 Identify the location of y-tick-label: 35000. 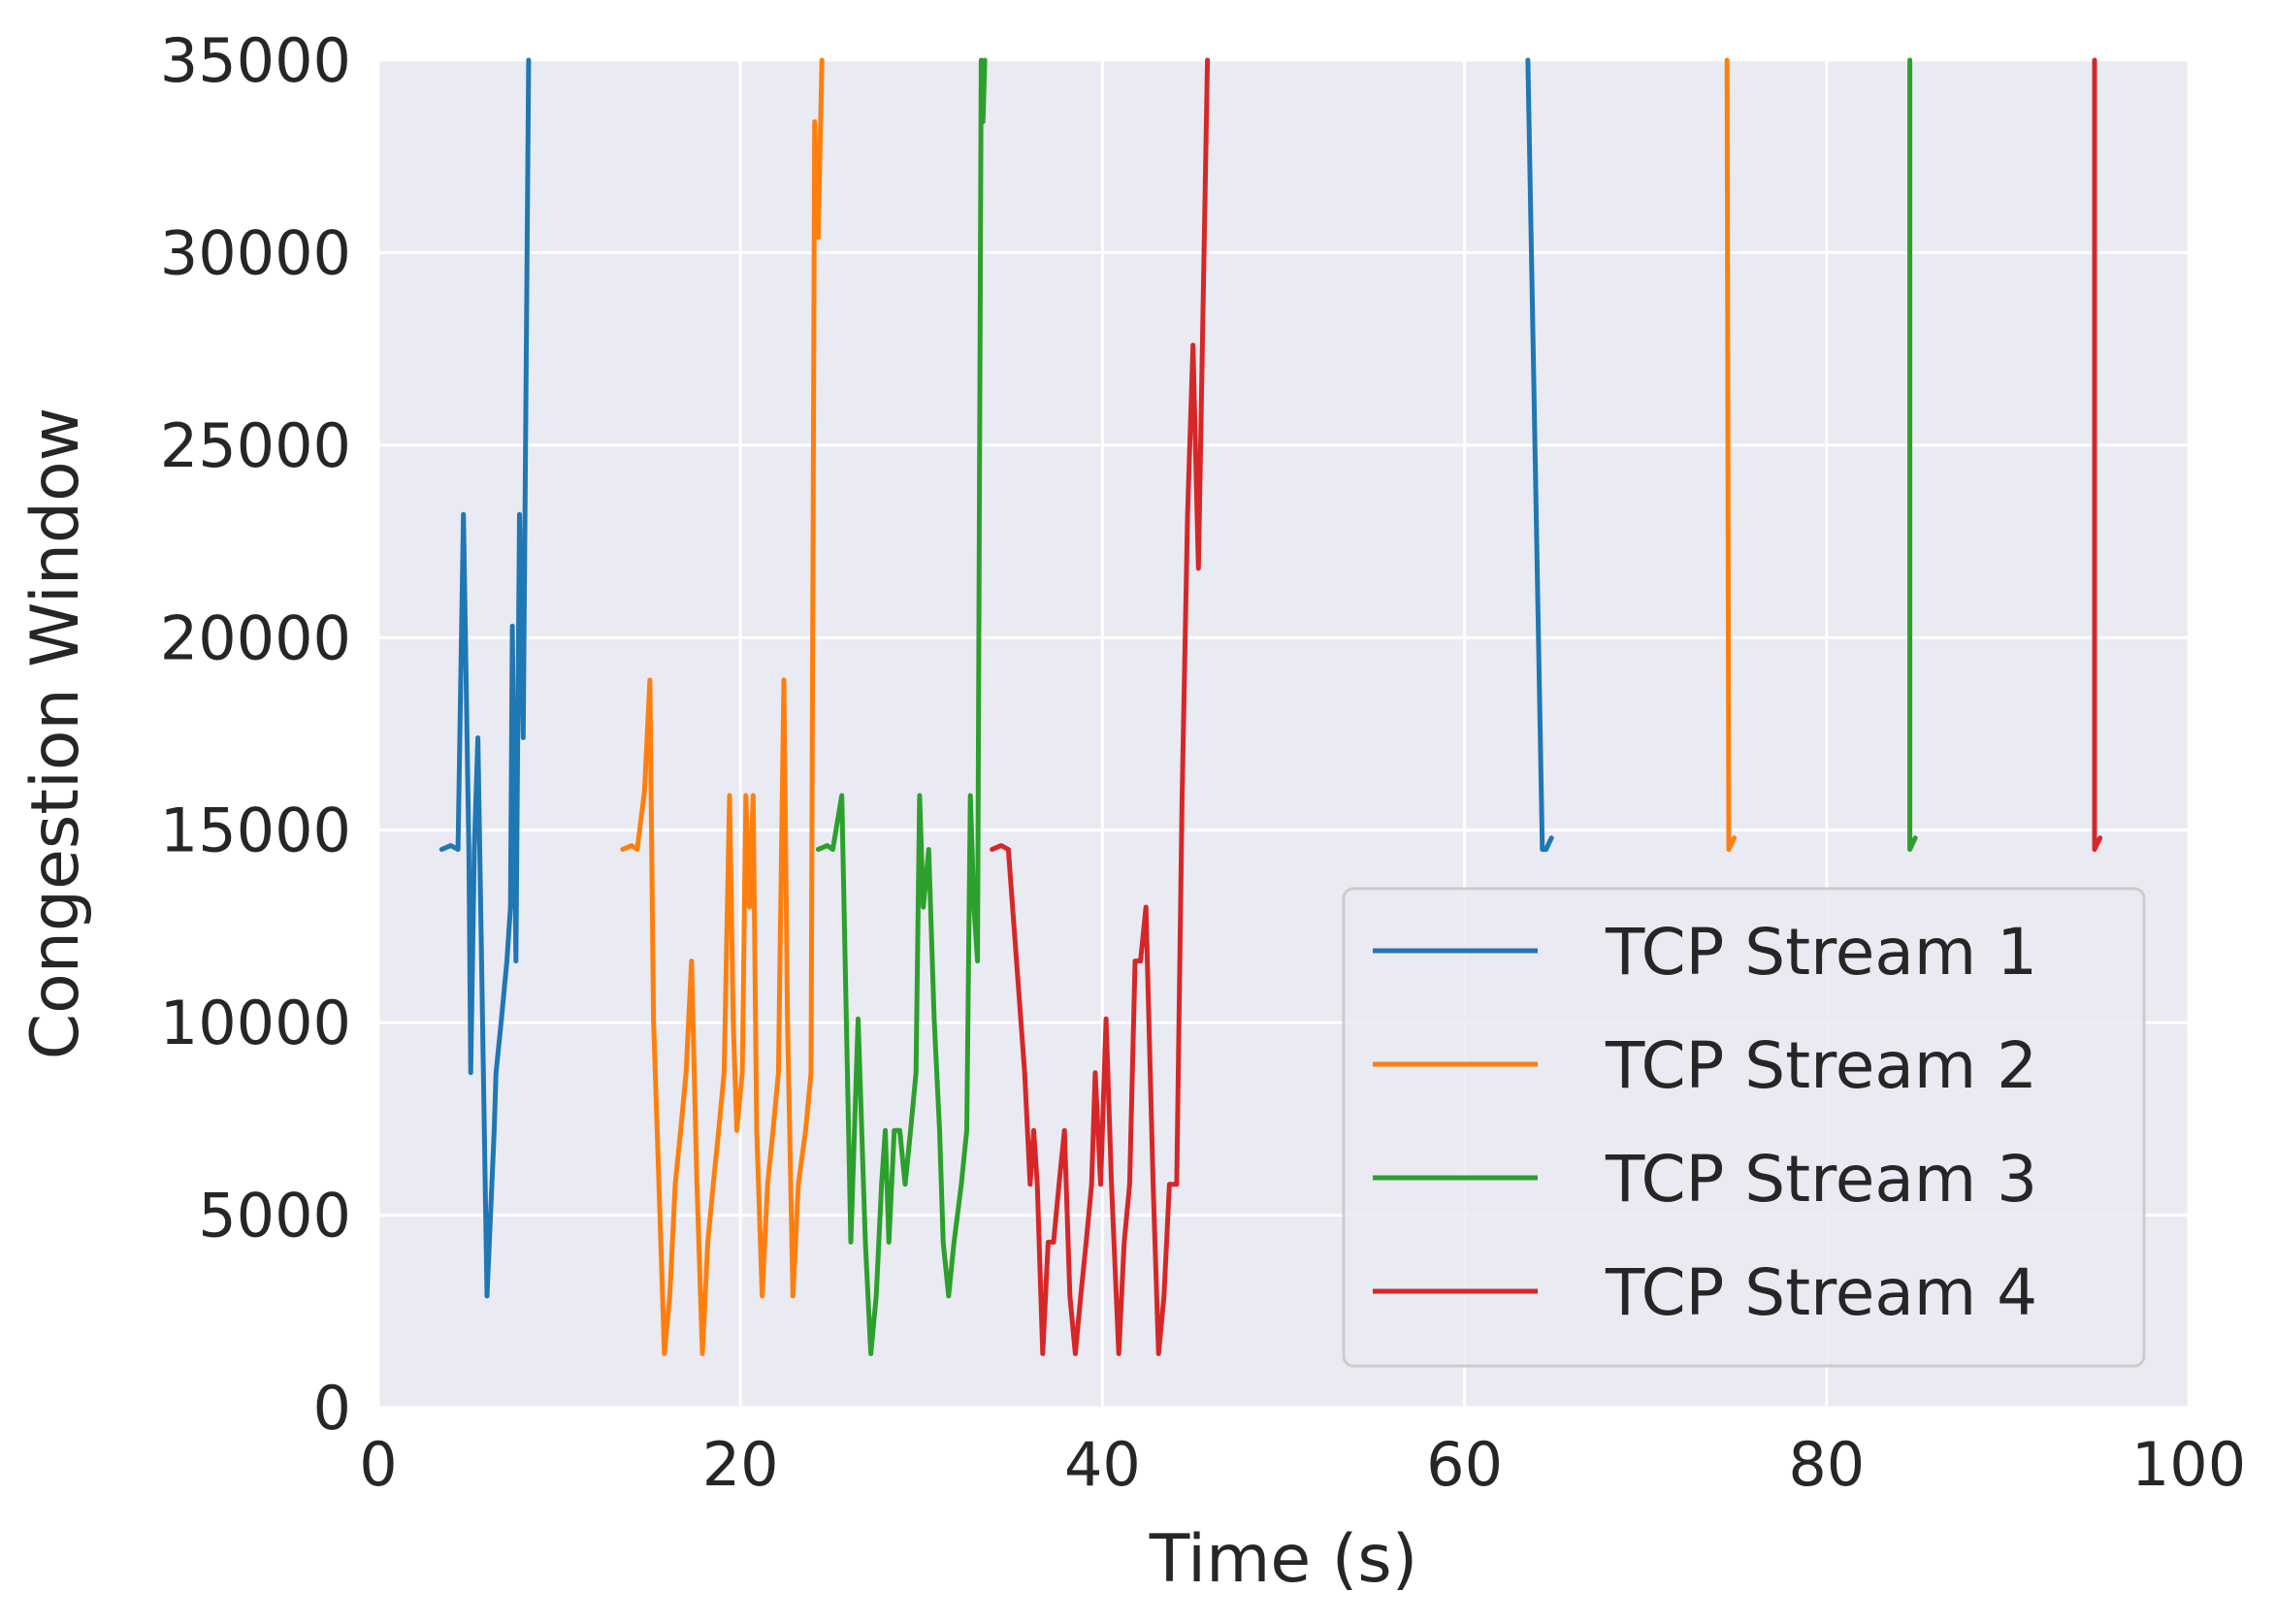
(255, 60).